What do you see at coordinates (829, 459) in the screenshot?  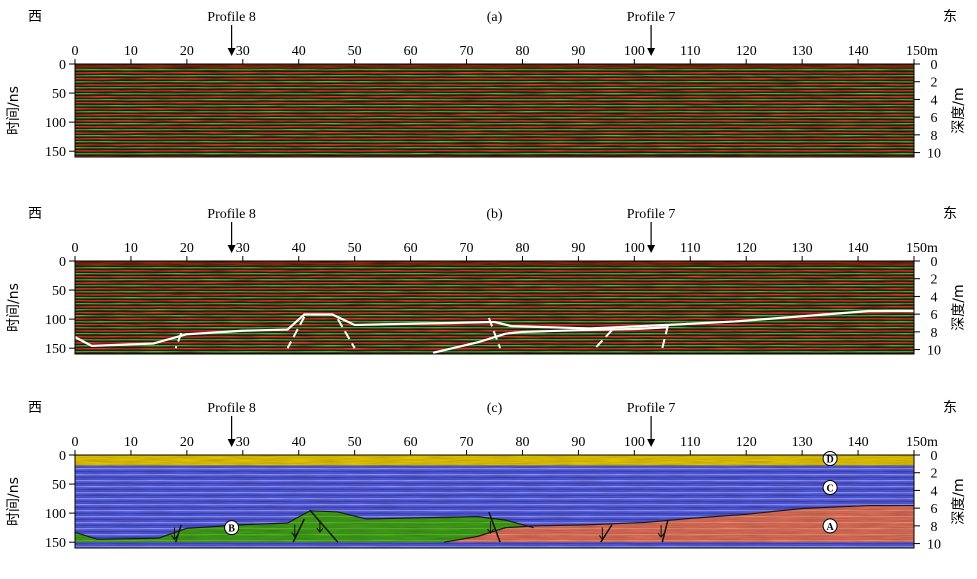 I see `unit-label: D` at bounding box center [829, 459].